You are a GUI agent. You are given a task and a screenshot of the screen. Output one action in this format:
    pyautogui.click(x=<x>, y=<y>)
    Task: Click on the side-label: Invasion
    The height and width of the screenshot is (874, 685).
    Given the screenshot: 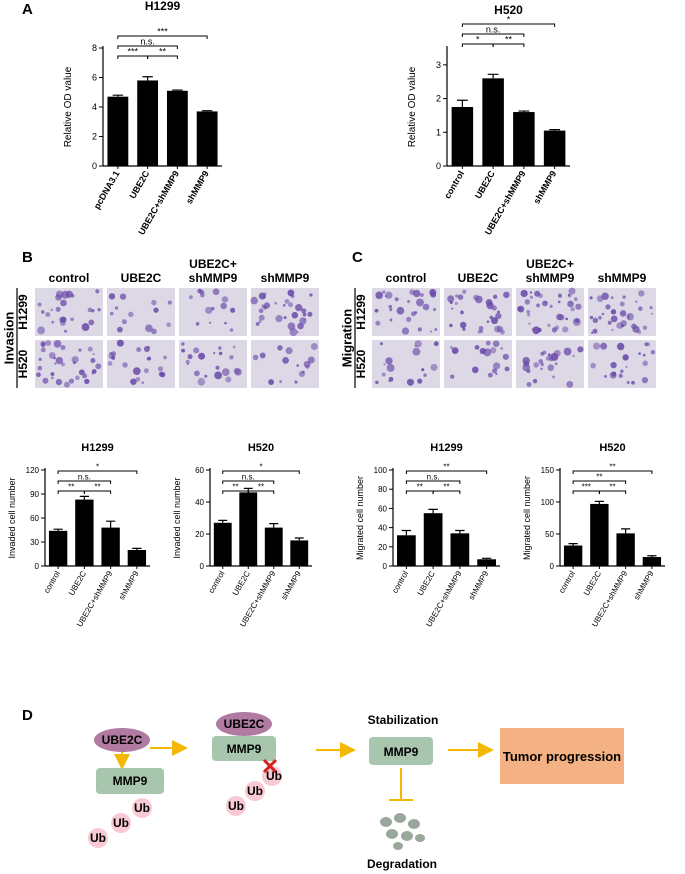 What is the action you would take?
    pyautogui.click(x=8, y=338)
    